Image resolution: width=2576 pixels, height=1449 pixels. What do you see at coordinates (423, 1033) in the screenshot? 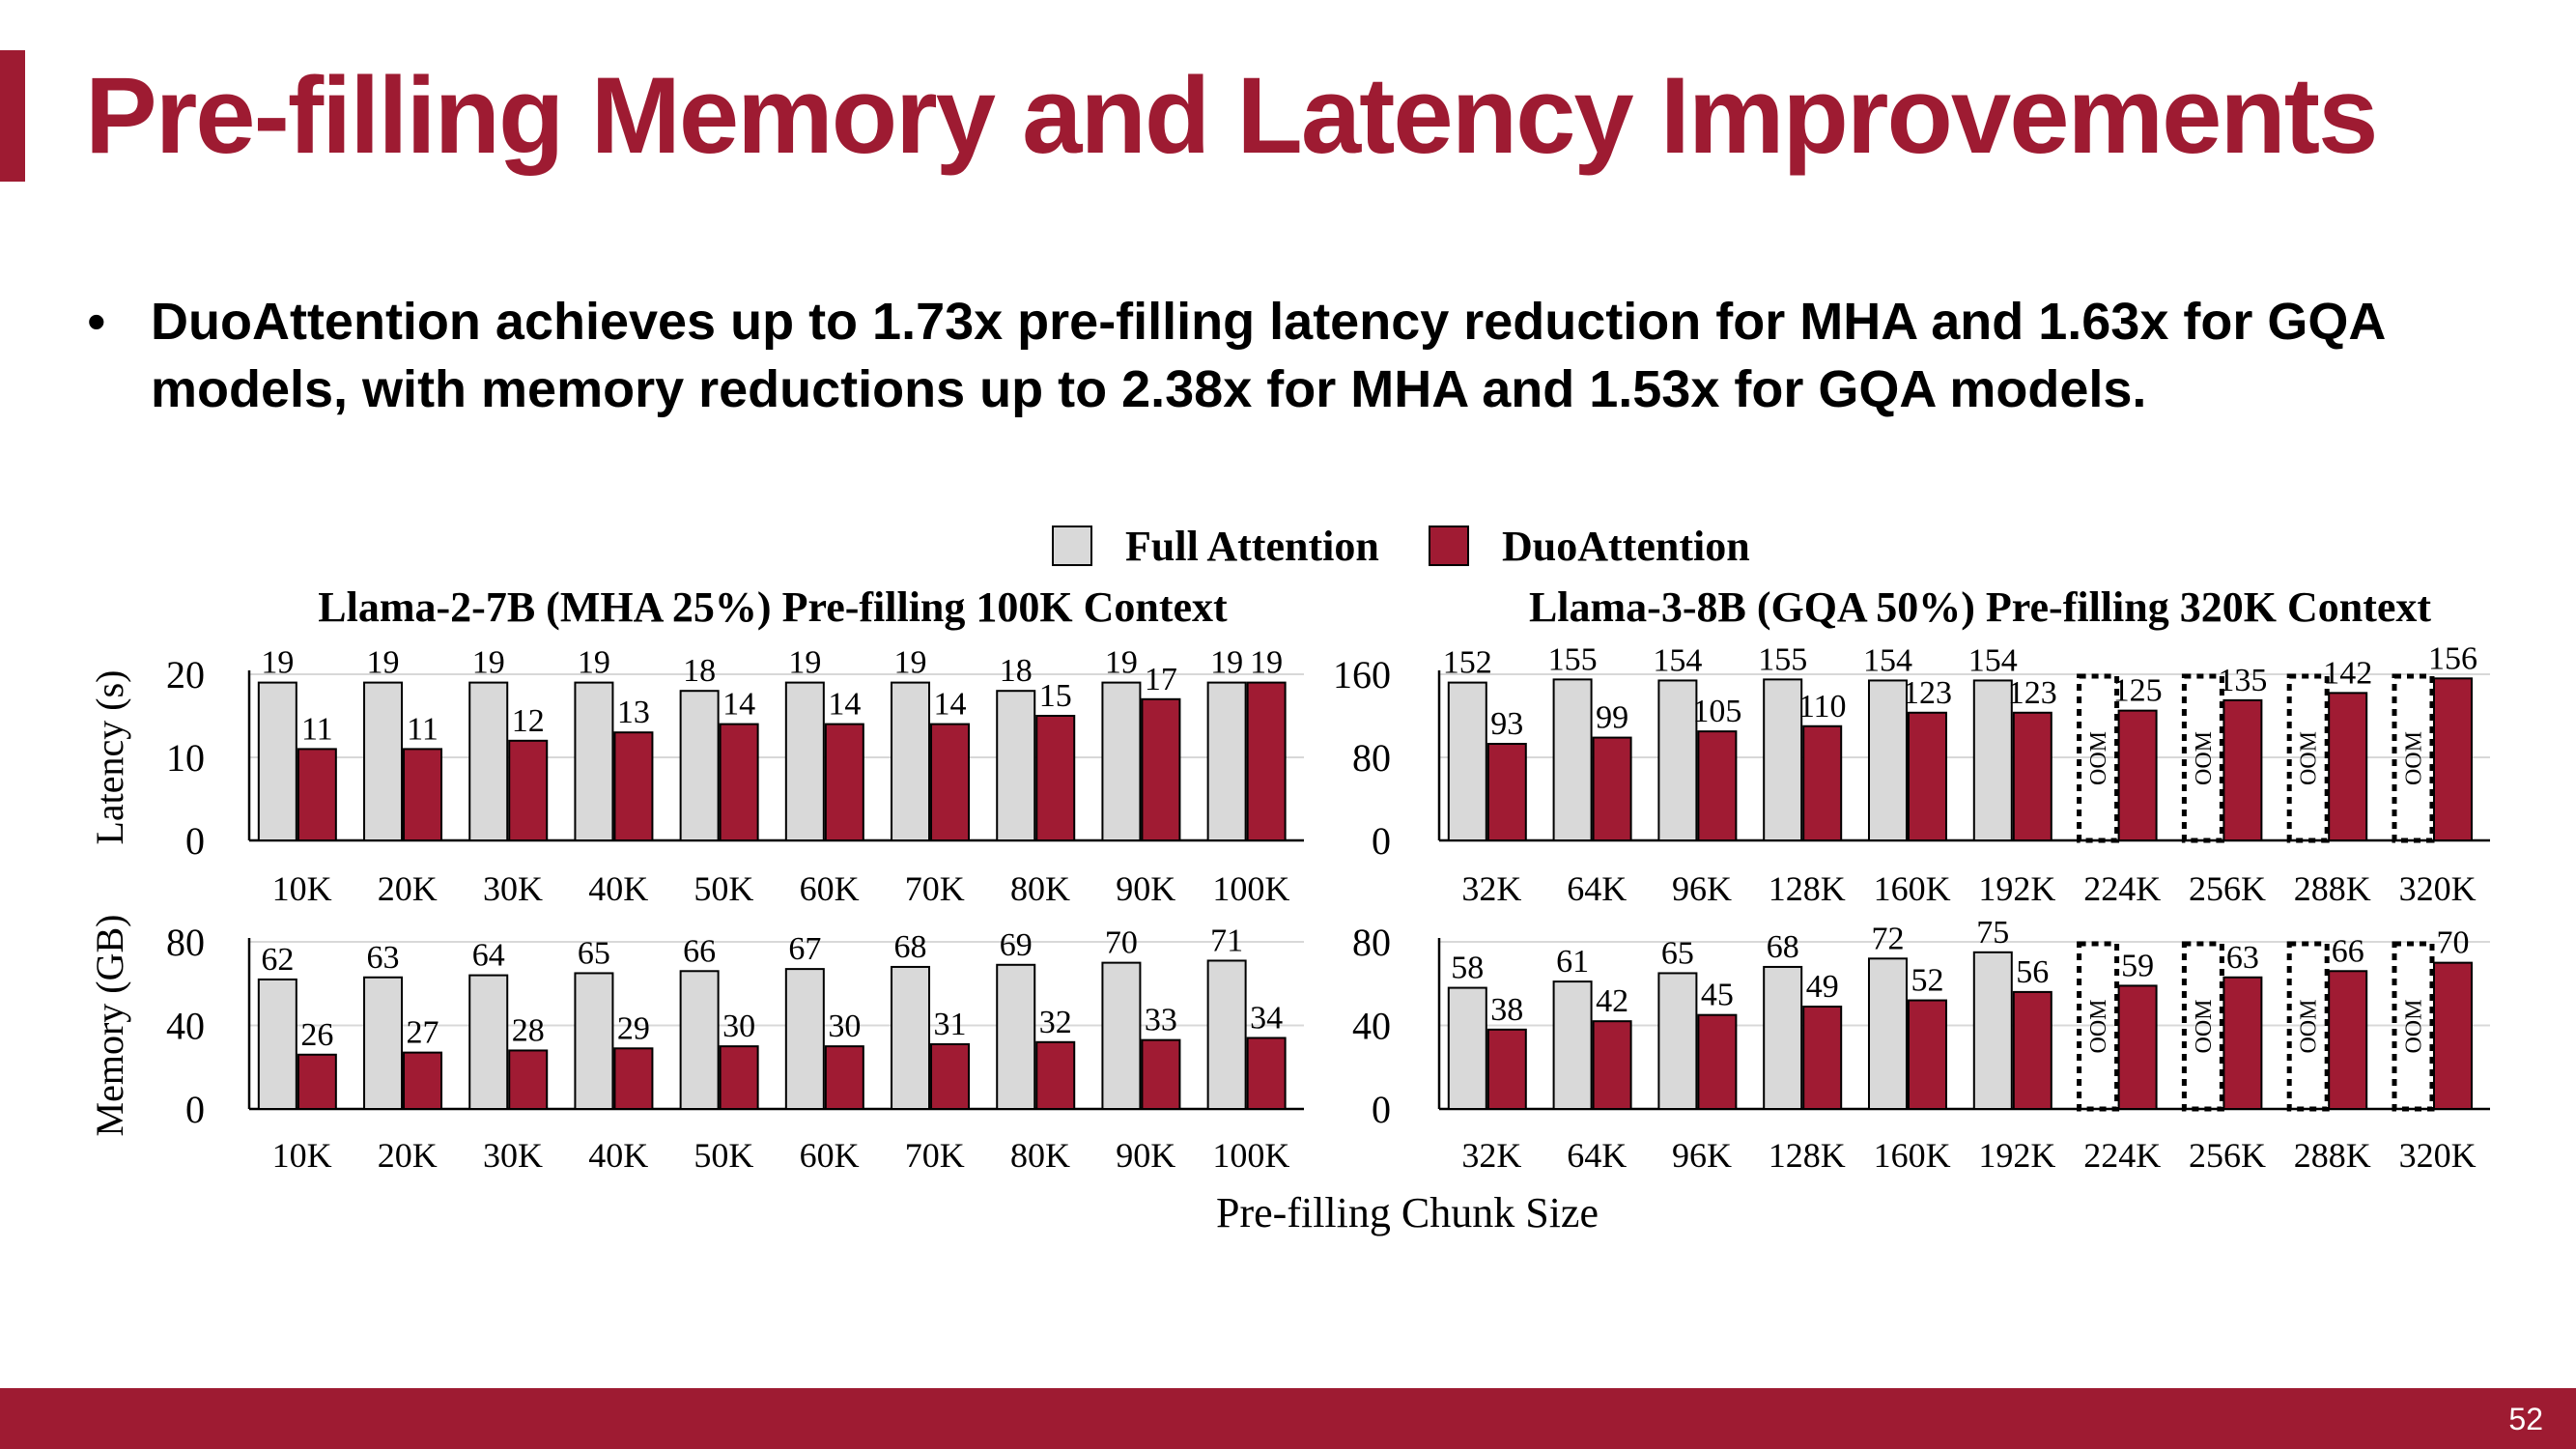
I see `data-label-duoattention: 27` at bounding box center [423, 1033].